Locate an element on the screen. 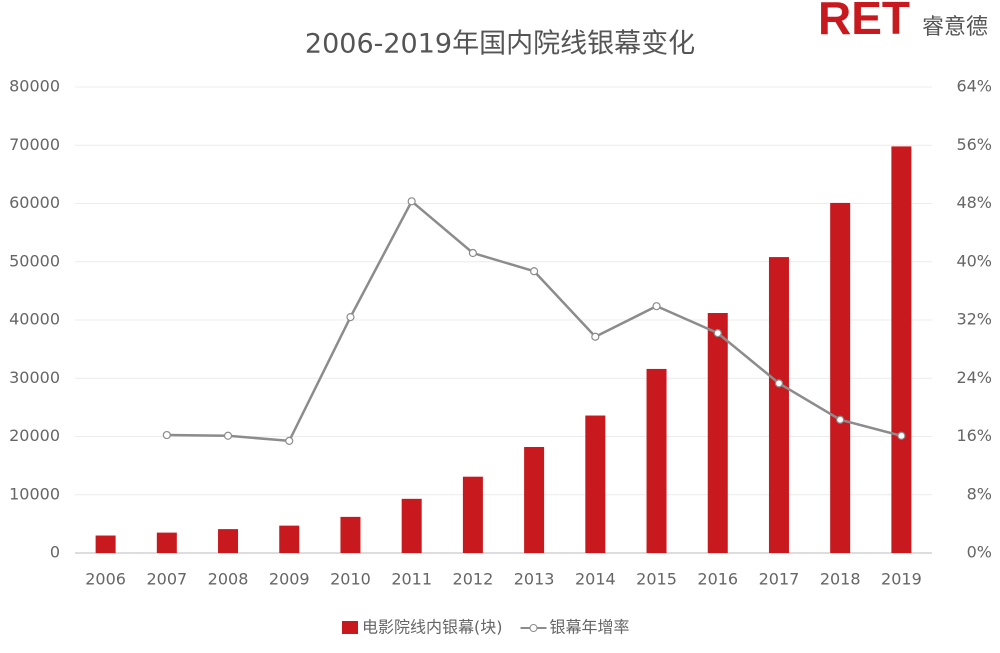 The image size is (1000, 653). x-tick-label: 2007 is located at coordinates (166, 579).